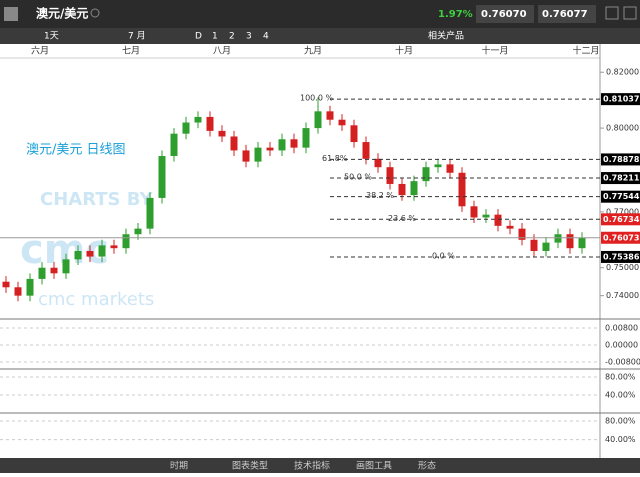 The width and height of the screenshot is (640, 477). What do you see at coordinates (622, 267) in the screenshot?
I see `y-tick-label: 0.75000` at bounding box center [622, 267].